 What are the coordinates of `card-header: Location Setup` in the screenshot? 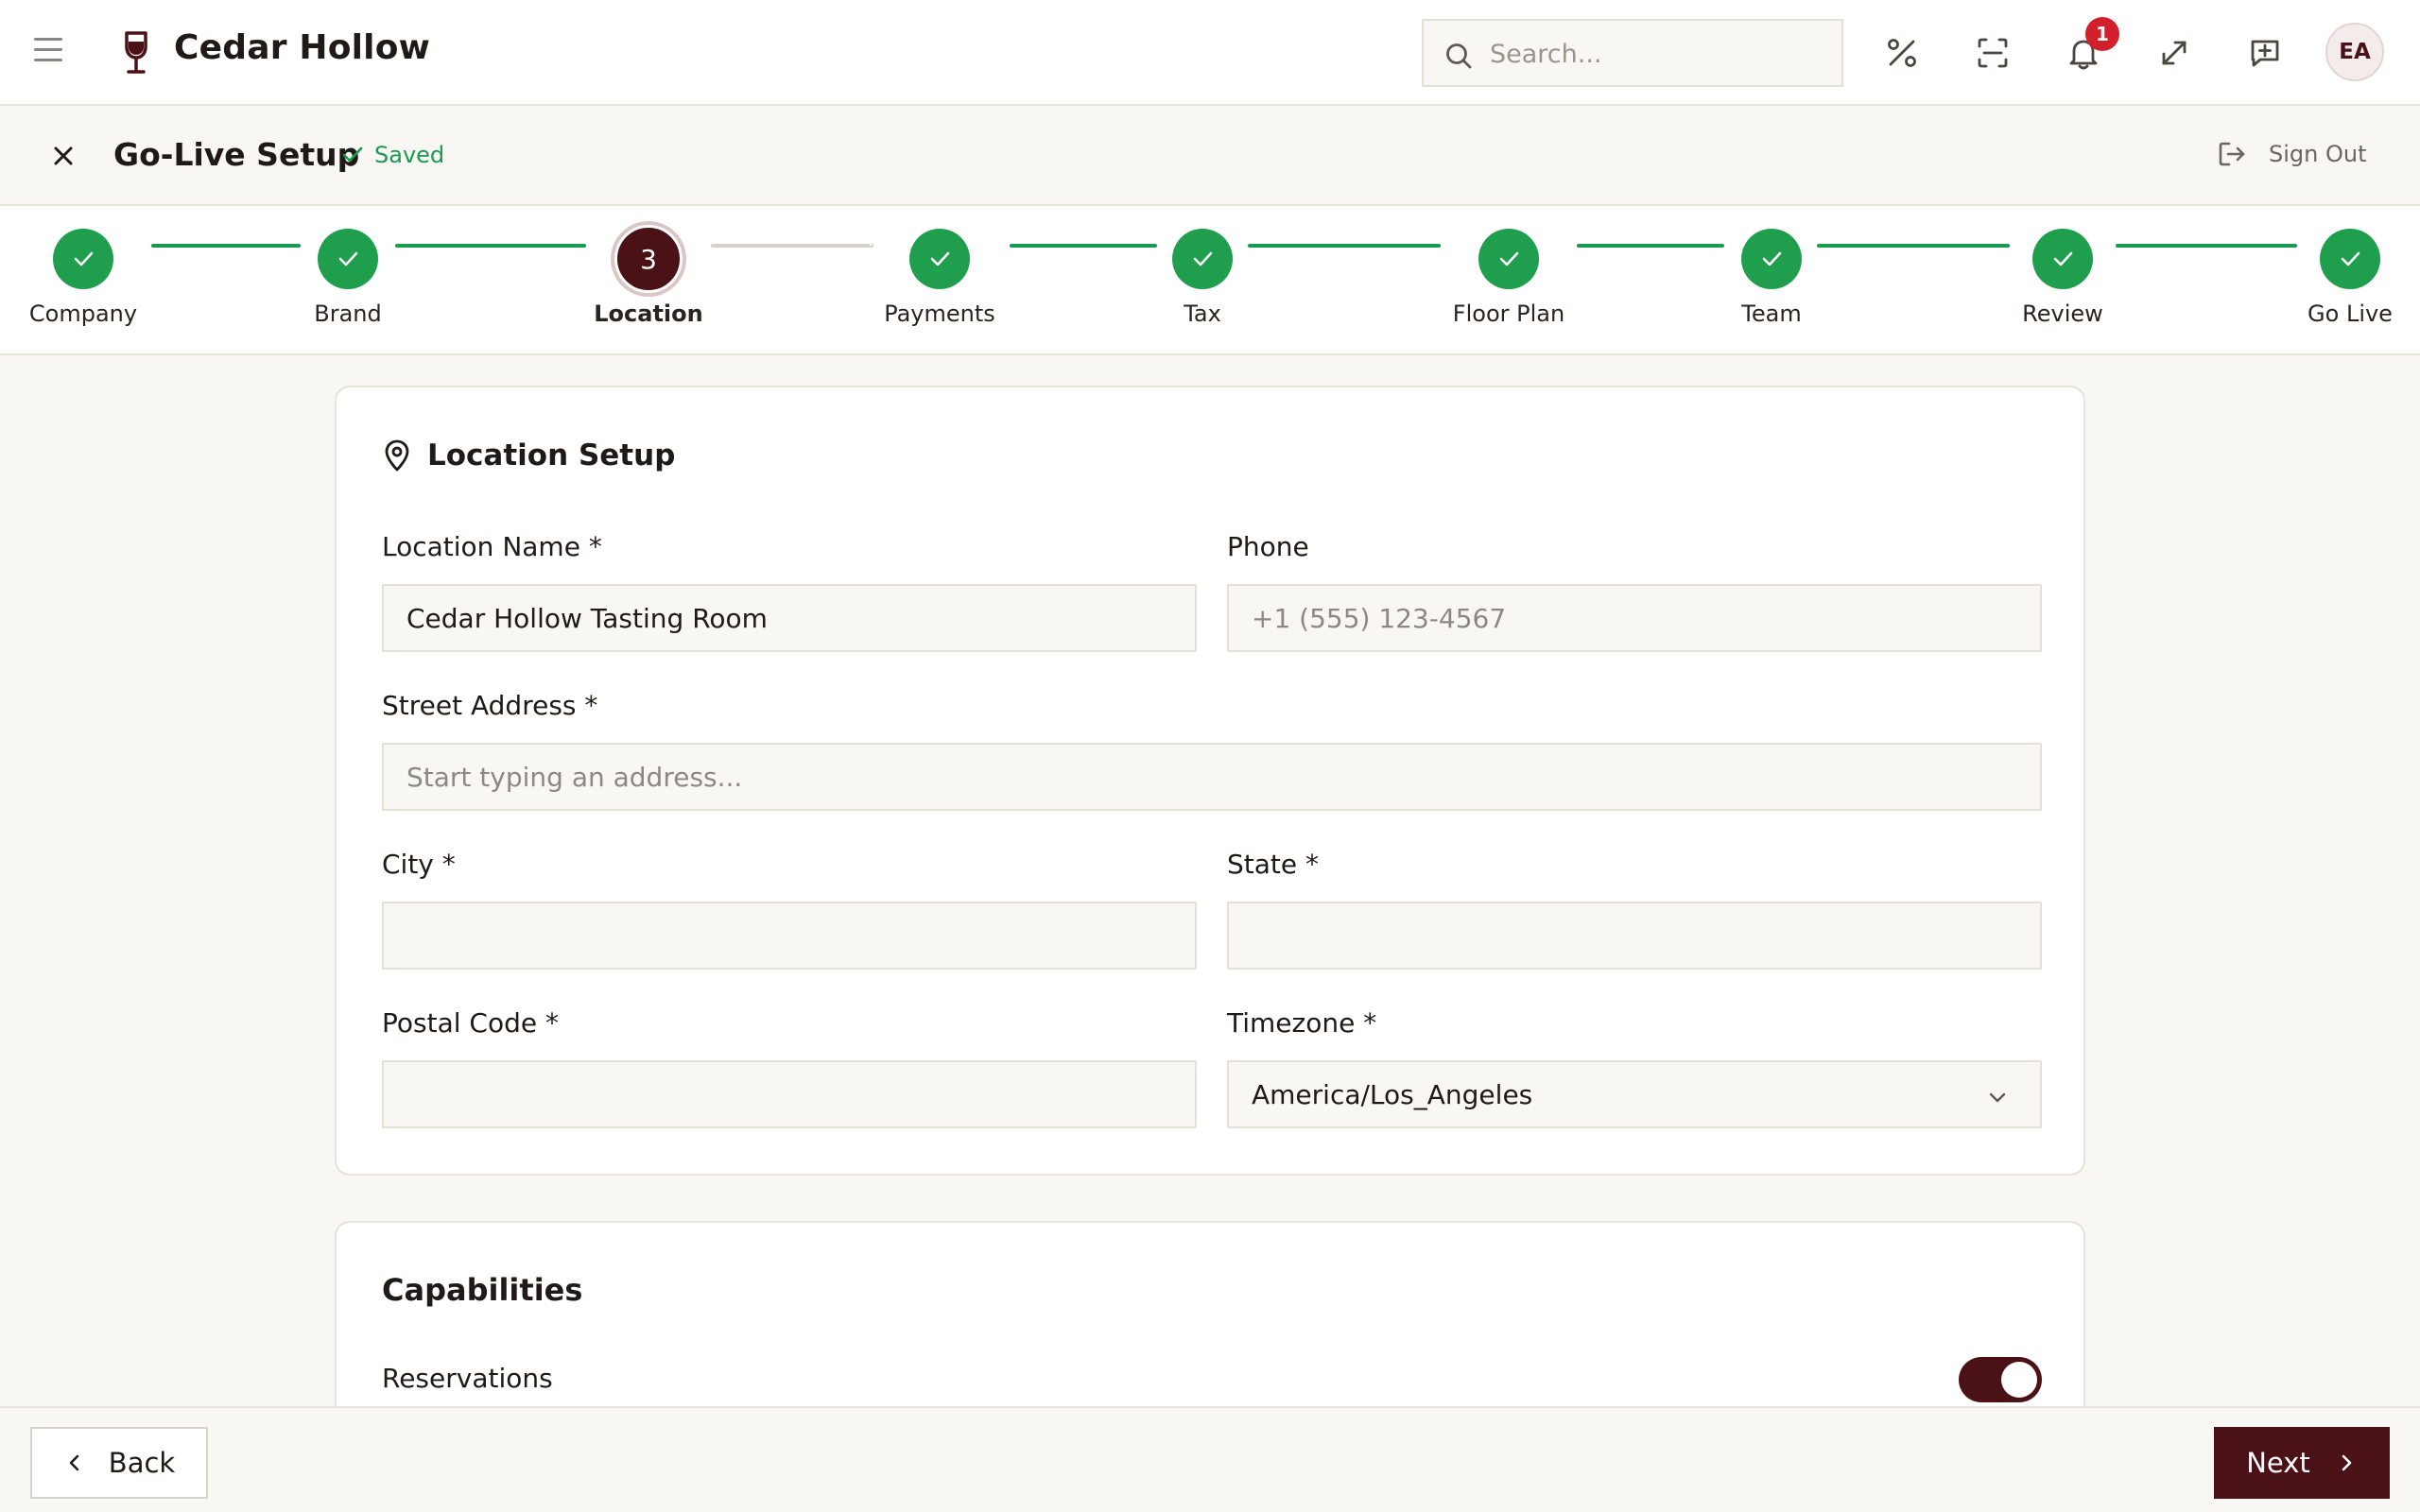 It's located at (528, 455).